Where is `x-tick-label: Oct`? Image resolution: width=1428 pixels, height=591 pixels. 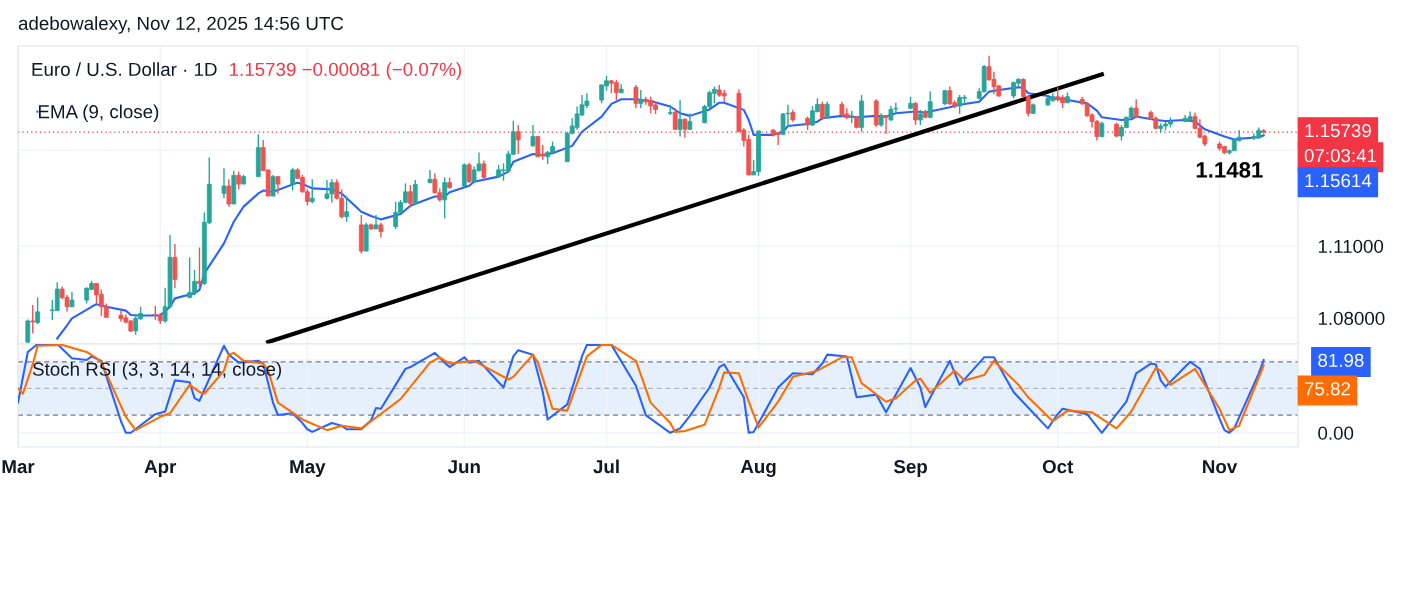
x-tick-label: Oct is located at coordinates (1058, 467).